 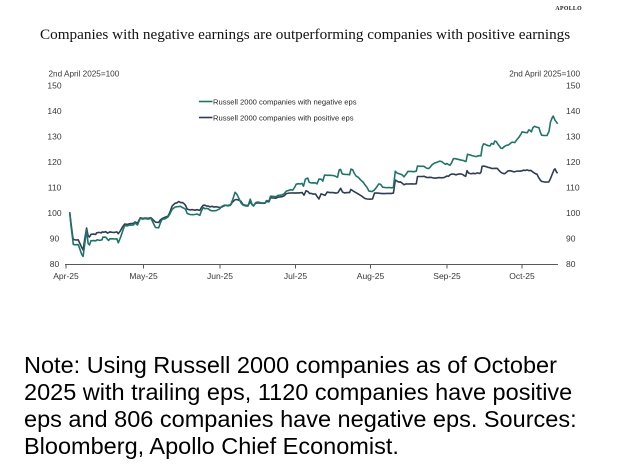 I want to click on svg-text: Sep-25, so click(x=447, y=276).